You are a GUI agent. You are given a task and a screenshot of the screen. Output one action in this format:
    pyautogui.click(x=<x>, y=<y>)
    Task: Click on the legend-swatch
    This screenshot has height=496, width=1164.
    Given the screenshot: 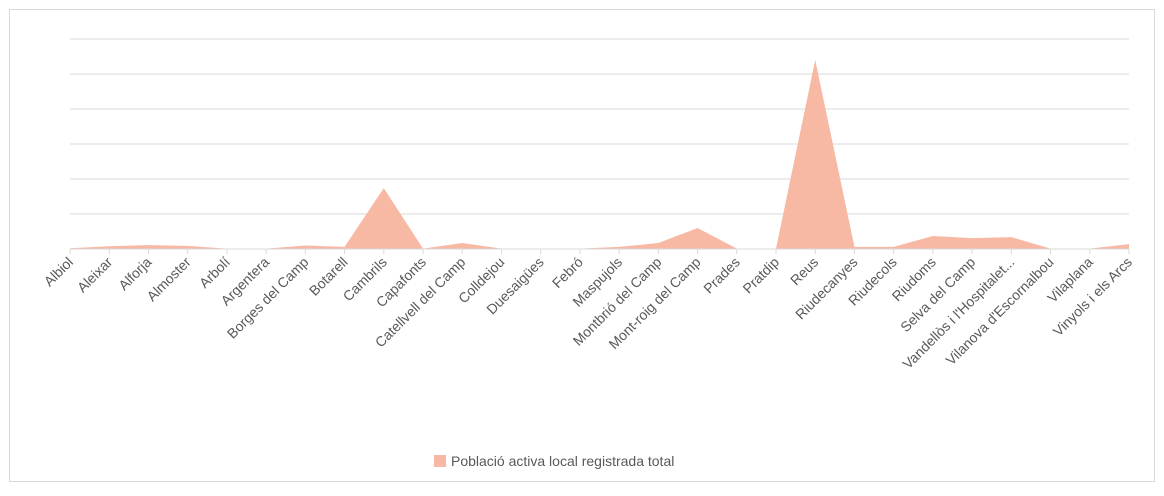 What is the action you would take?
    pyautogui.click(x=440, y=461)
    